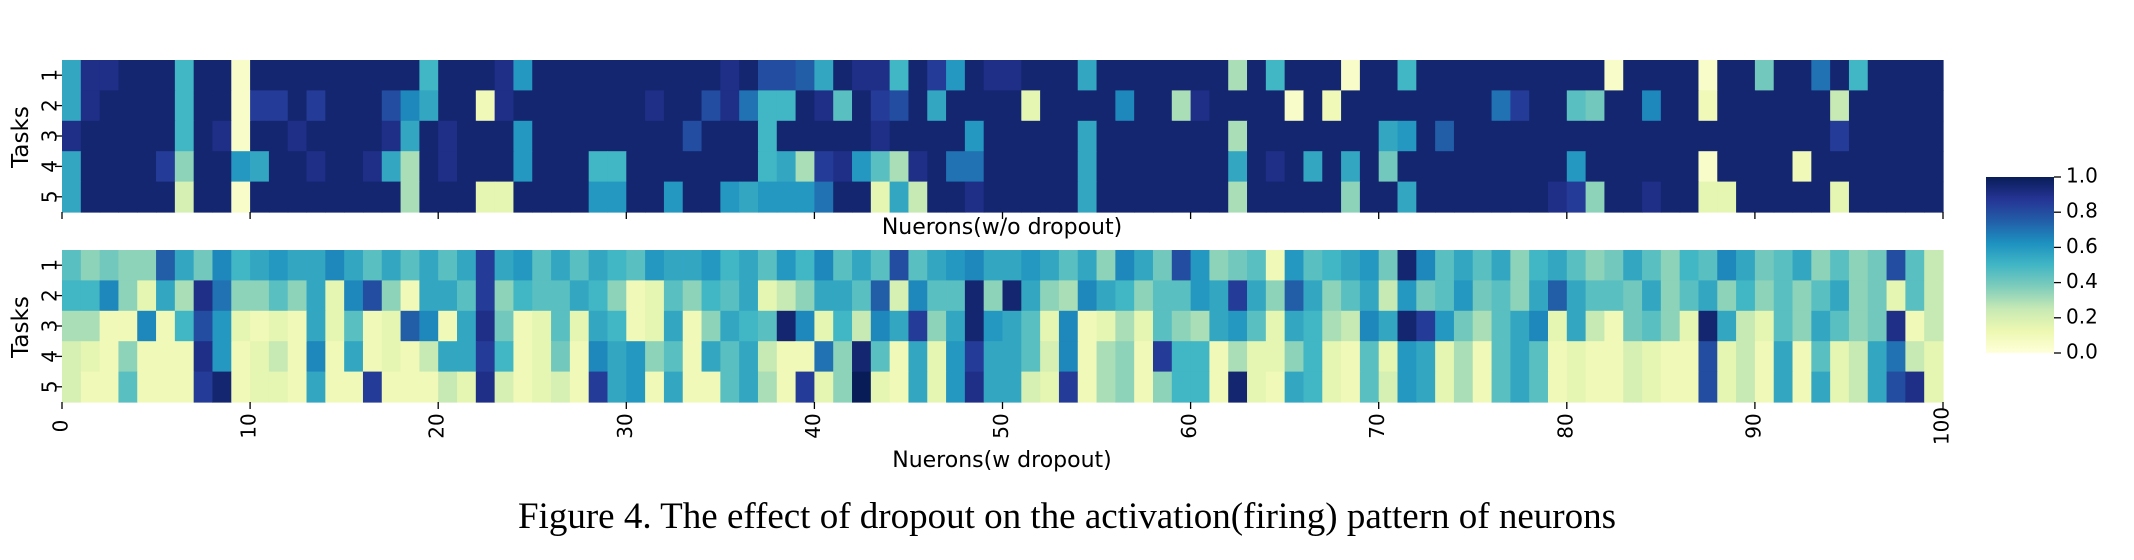 The height and width of the screenshot is (560, 2134). I want to click on colorbar-tick-label: 0.8, so click(2082, 211).